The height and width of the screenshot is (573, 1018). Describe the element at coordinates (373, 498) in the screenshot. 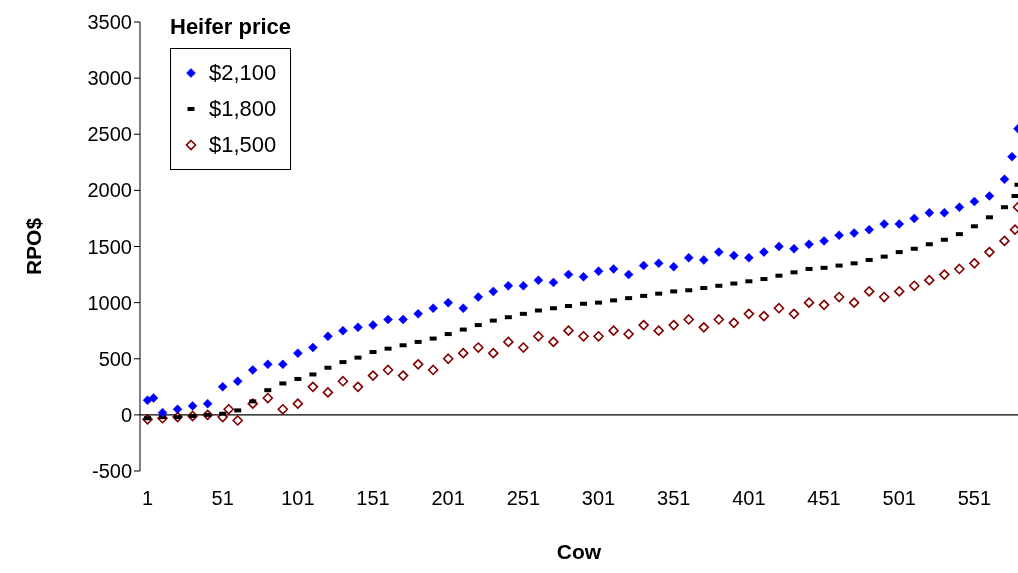

I see `x-tick-label: 151` at that location.